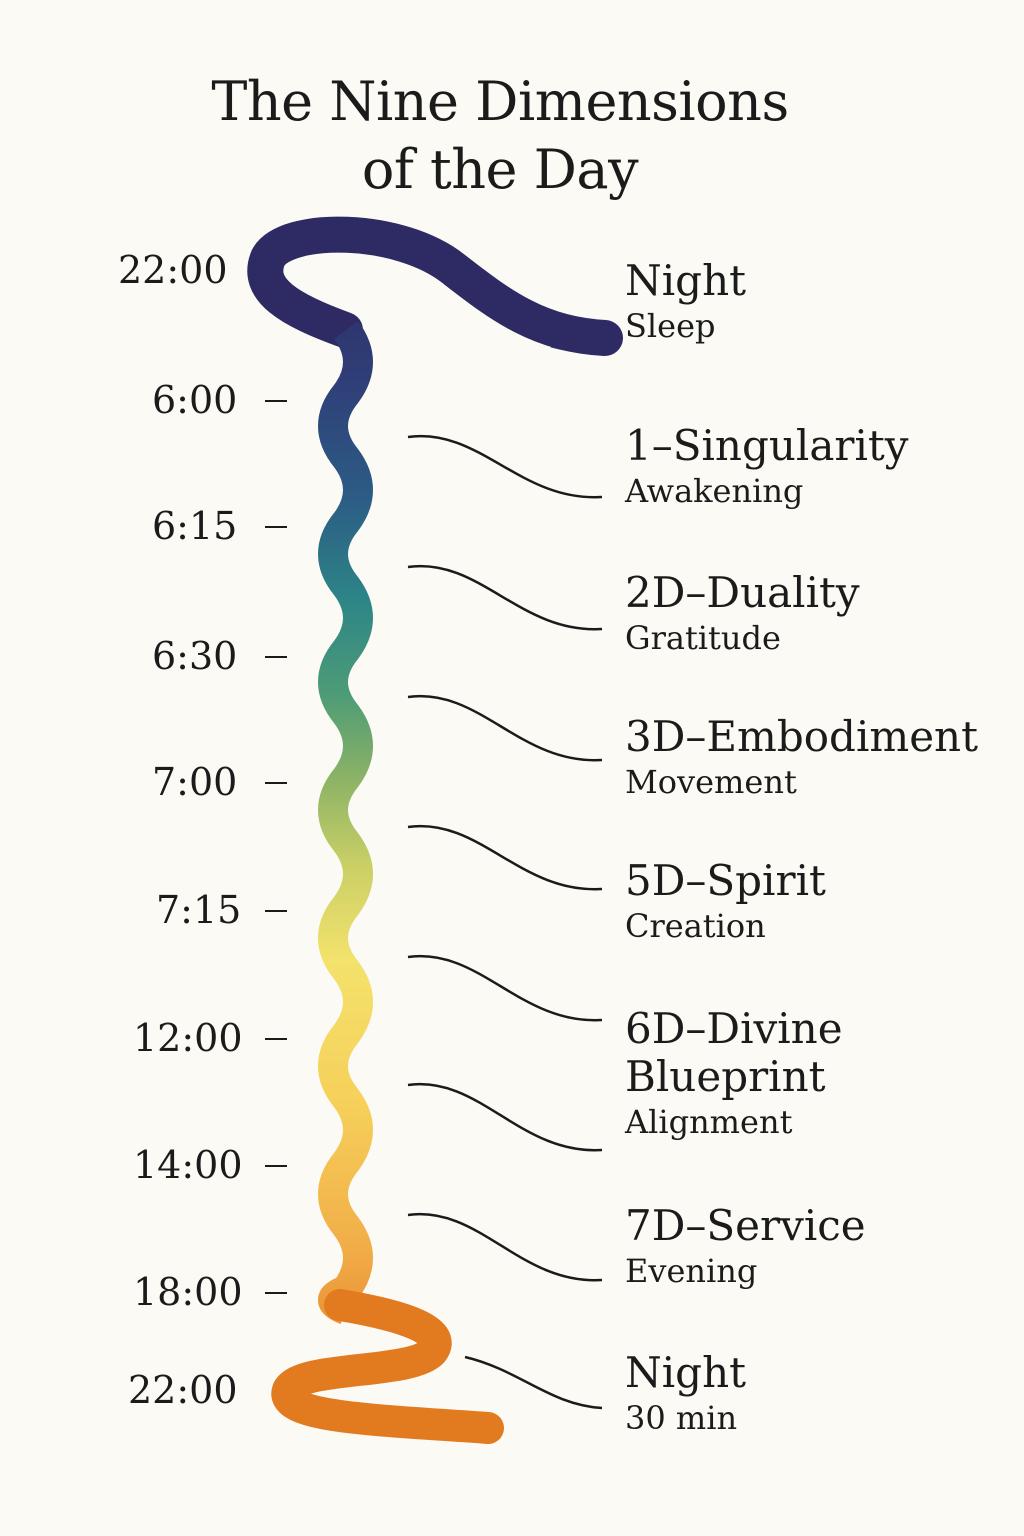  Describe the element at coordinates (582, 334) in the screenshot. I see `ribbon-top-fade` at that location.